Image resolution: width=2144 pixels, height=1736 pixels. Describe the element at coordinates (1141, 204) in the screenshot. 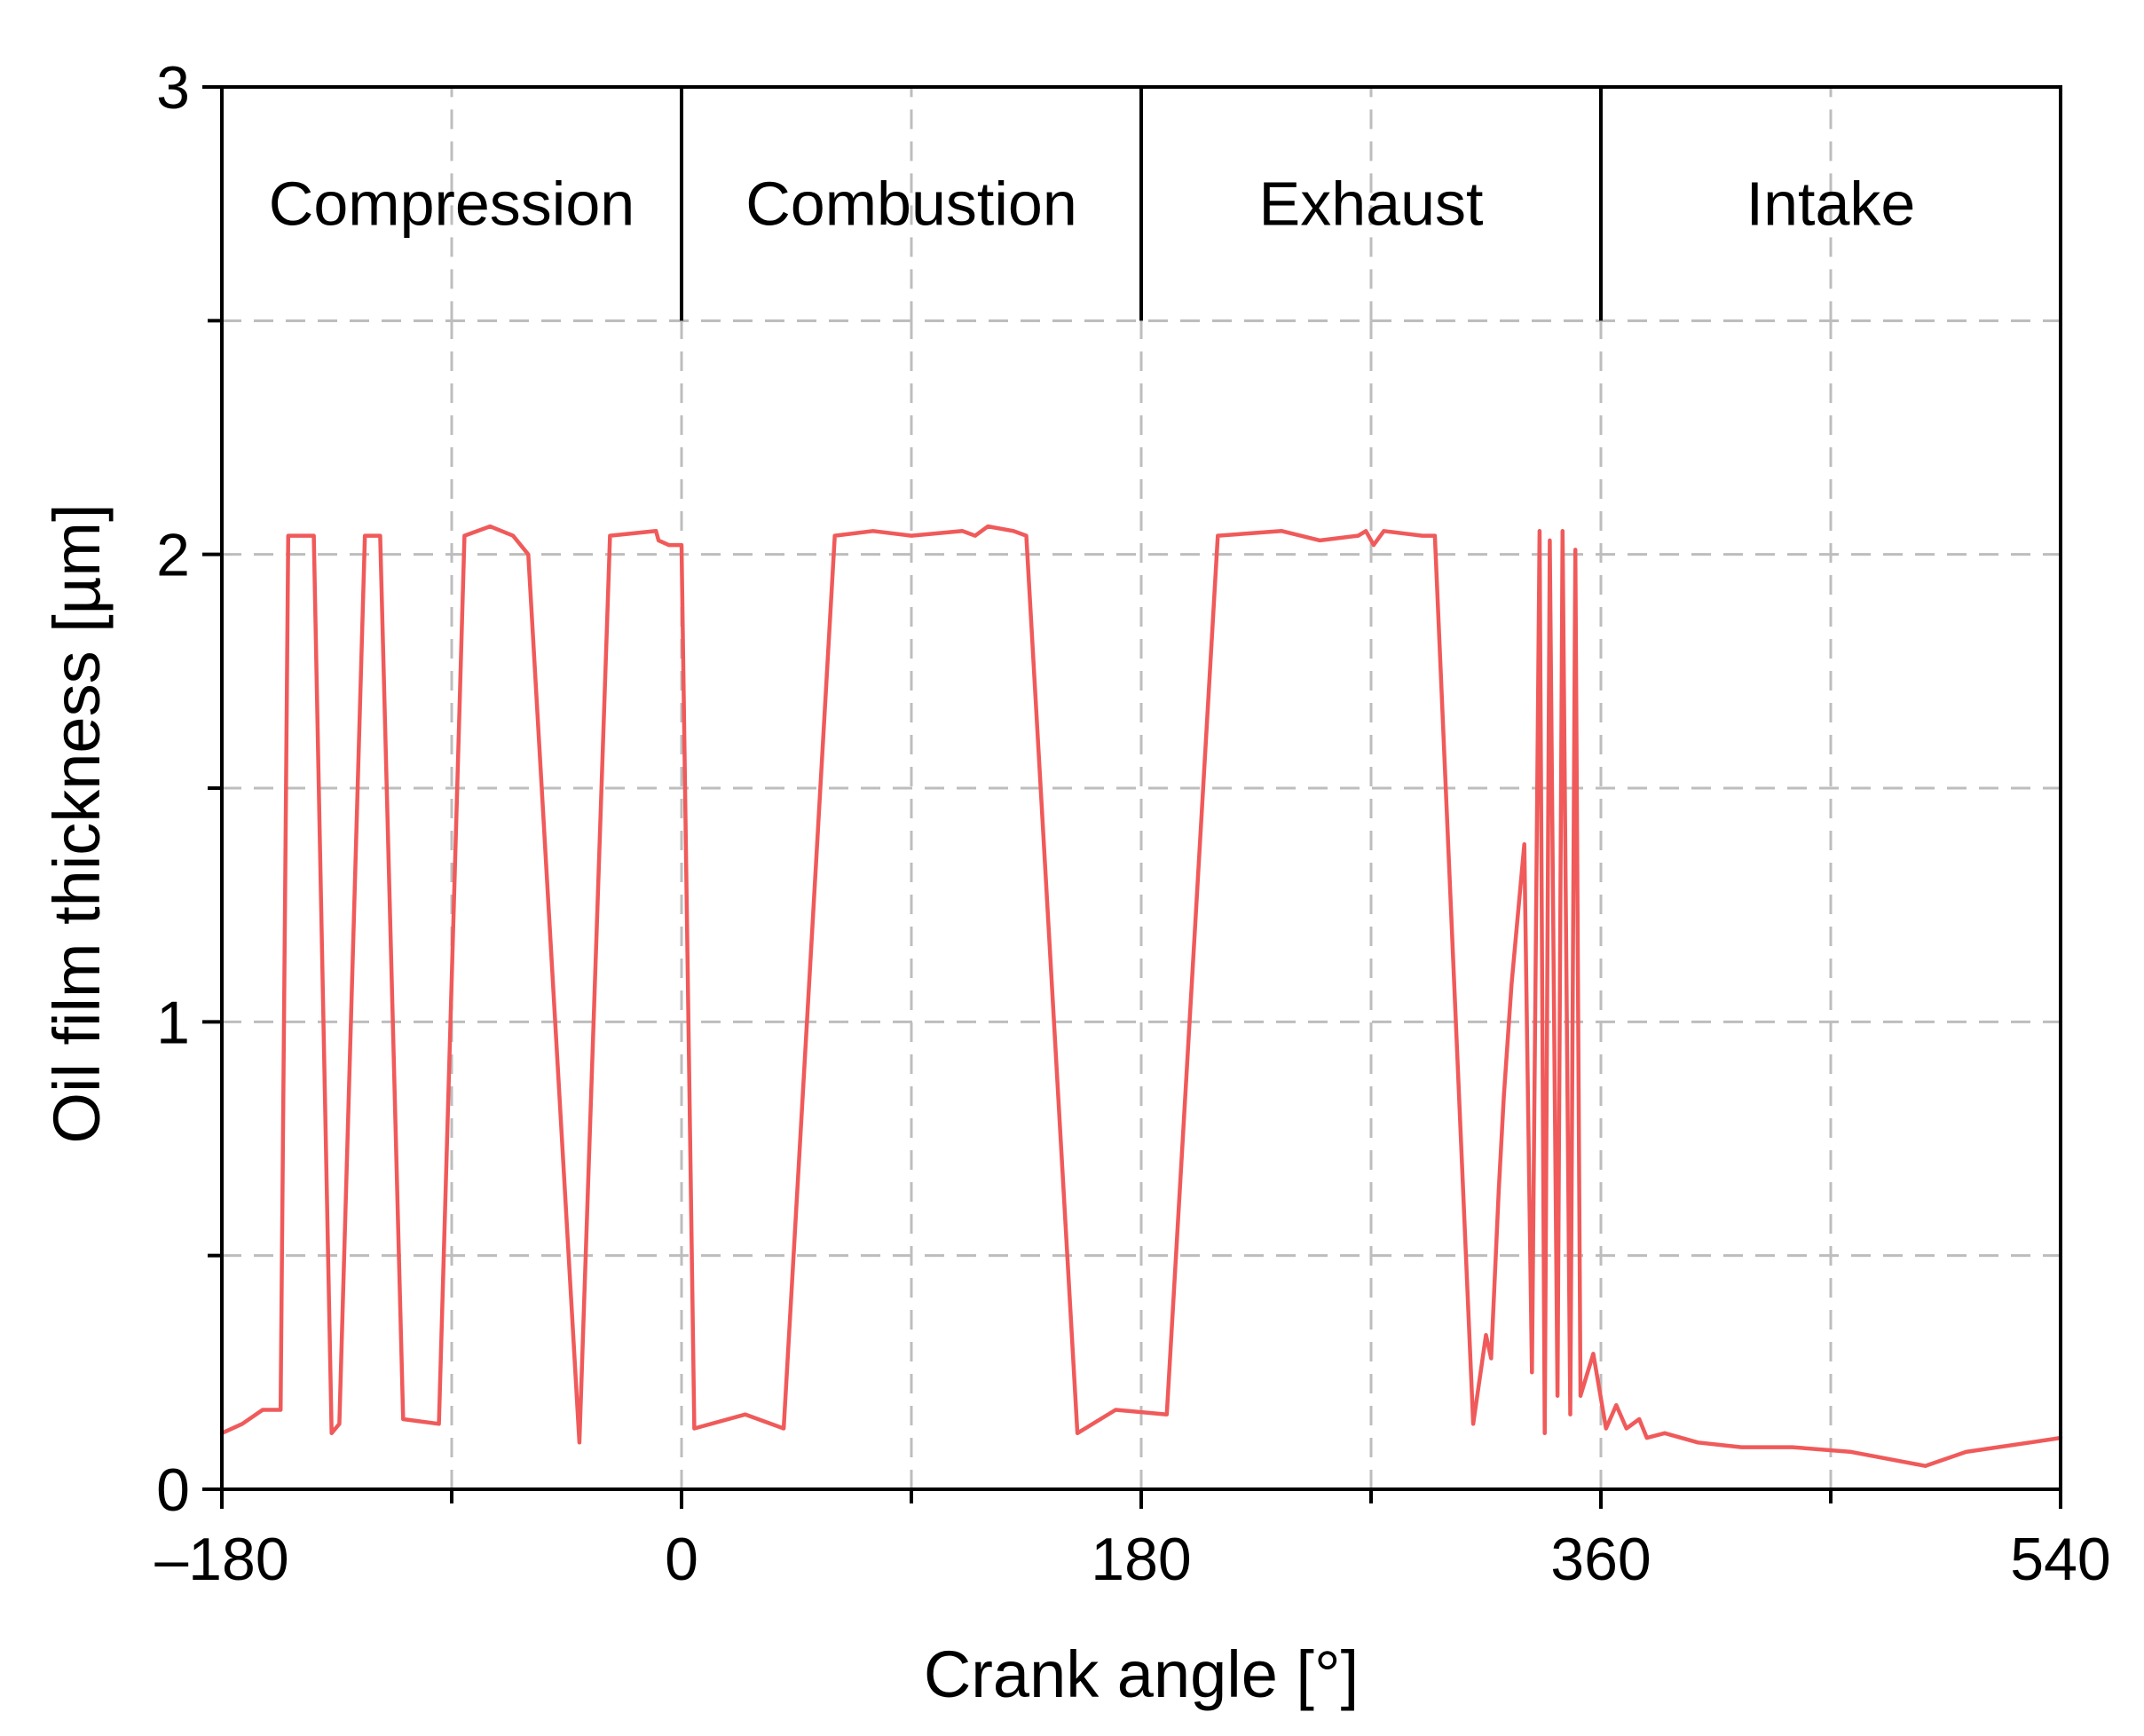

I see `phase-band-layer: Compression Combustion Exhaust Intake` at that location.